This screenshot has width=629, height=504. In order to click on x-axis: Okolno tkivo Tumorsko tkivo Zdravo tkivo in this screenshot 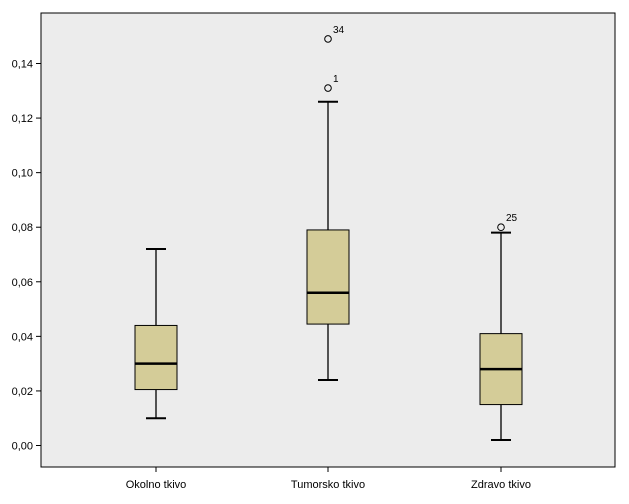, I will do `click(328, 479)`.